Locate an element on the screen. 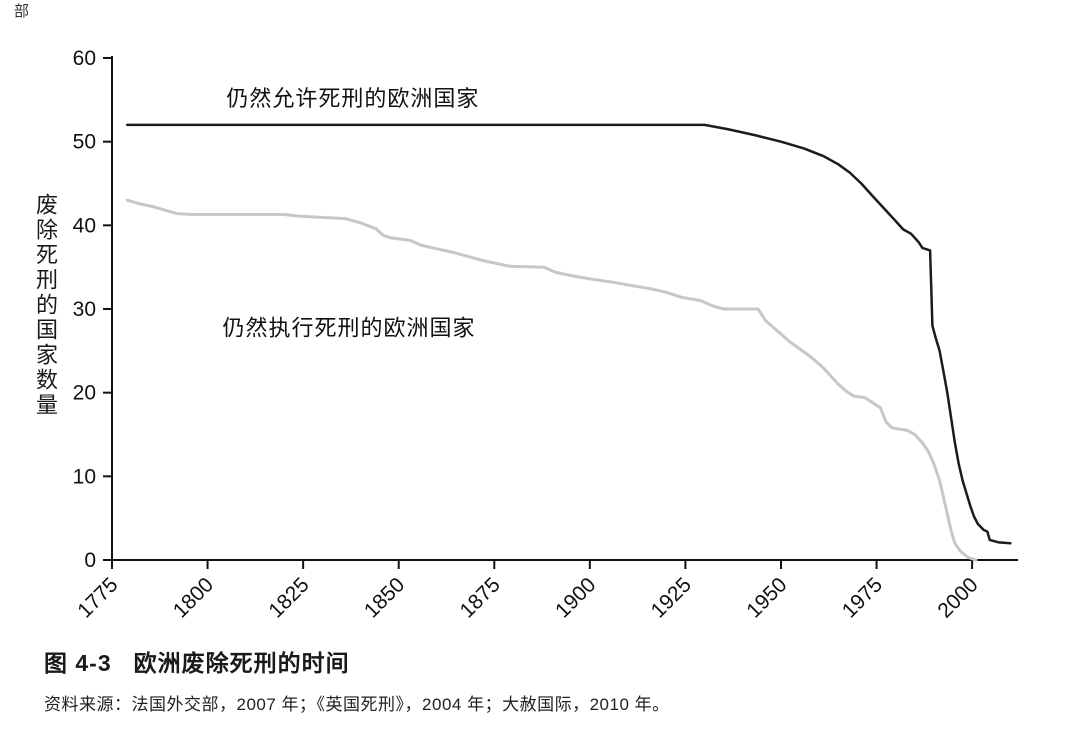 Image resolution: width=1080 pixels, height=740 pixels. x-tick-label: 1900 is located at coordinates (575, 597).